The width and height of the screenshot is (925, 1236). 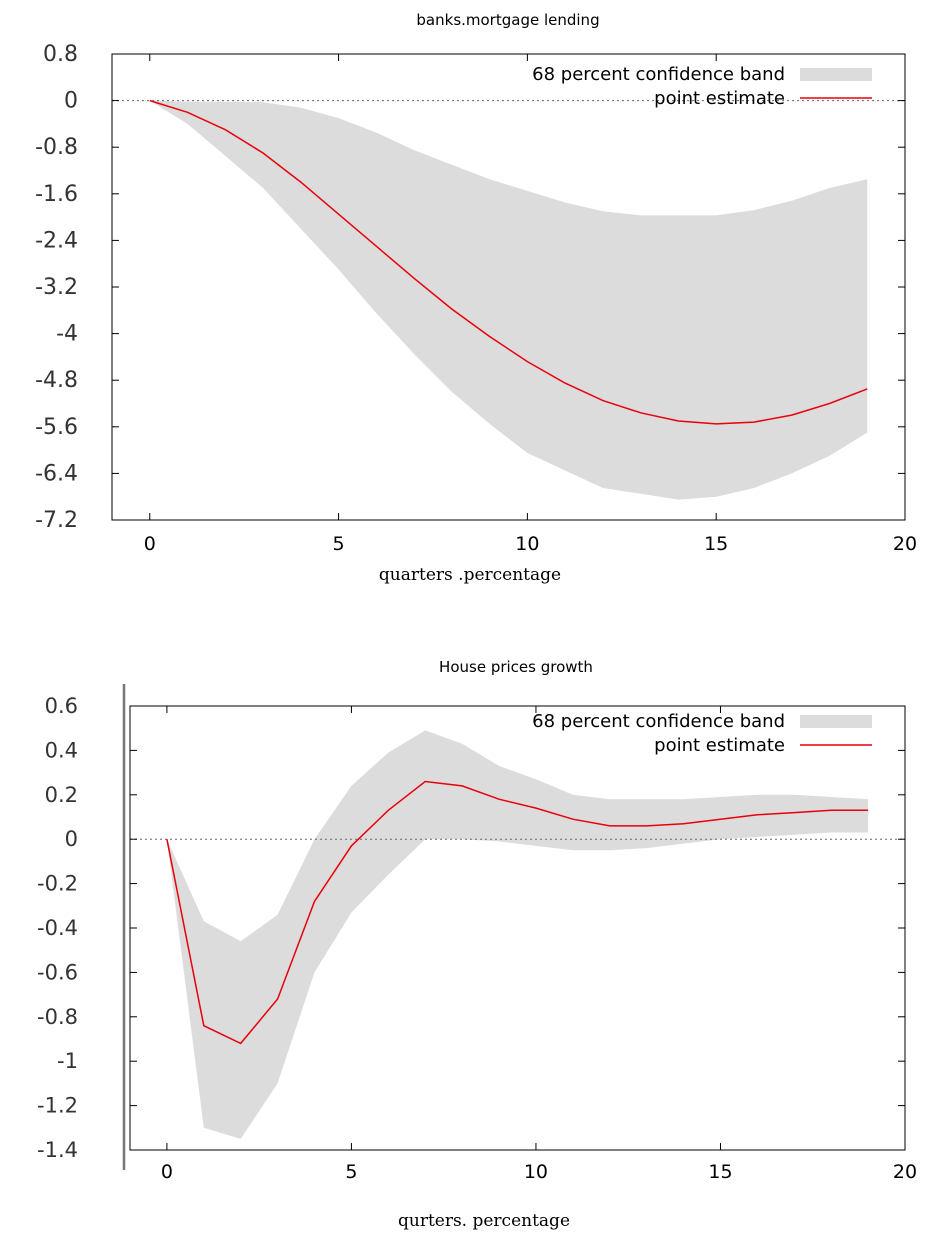 I want to click on y-tick-label: 0.8, so click(x=60, y=54).